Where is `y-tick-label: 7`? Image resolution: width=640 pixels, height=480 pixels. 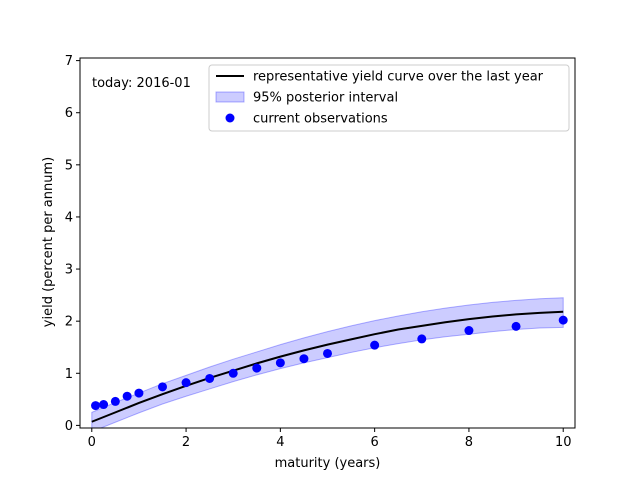 y-tick-label: 7 is located at coordinates (69, 61).